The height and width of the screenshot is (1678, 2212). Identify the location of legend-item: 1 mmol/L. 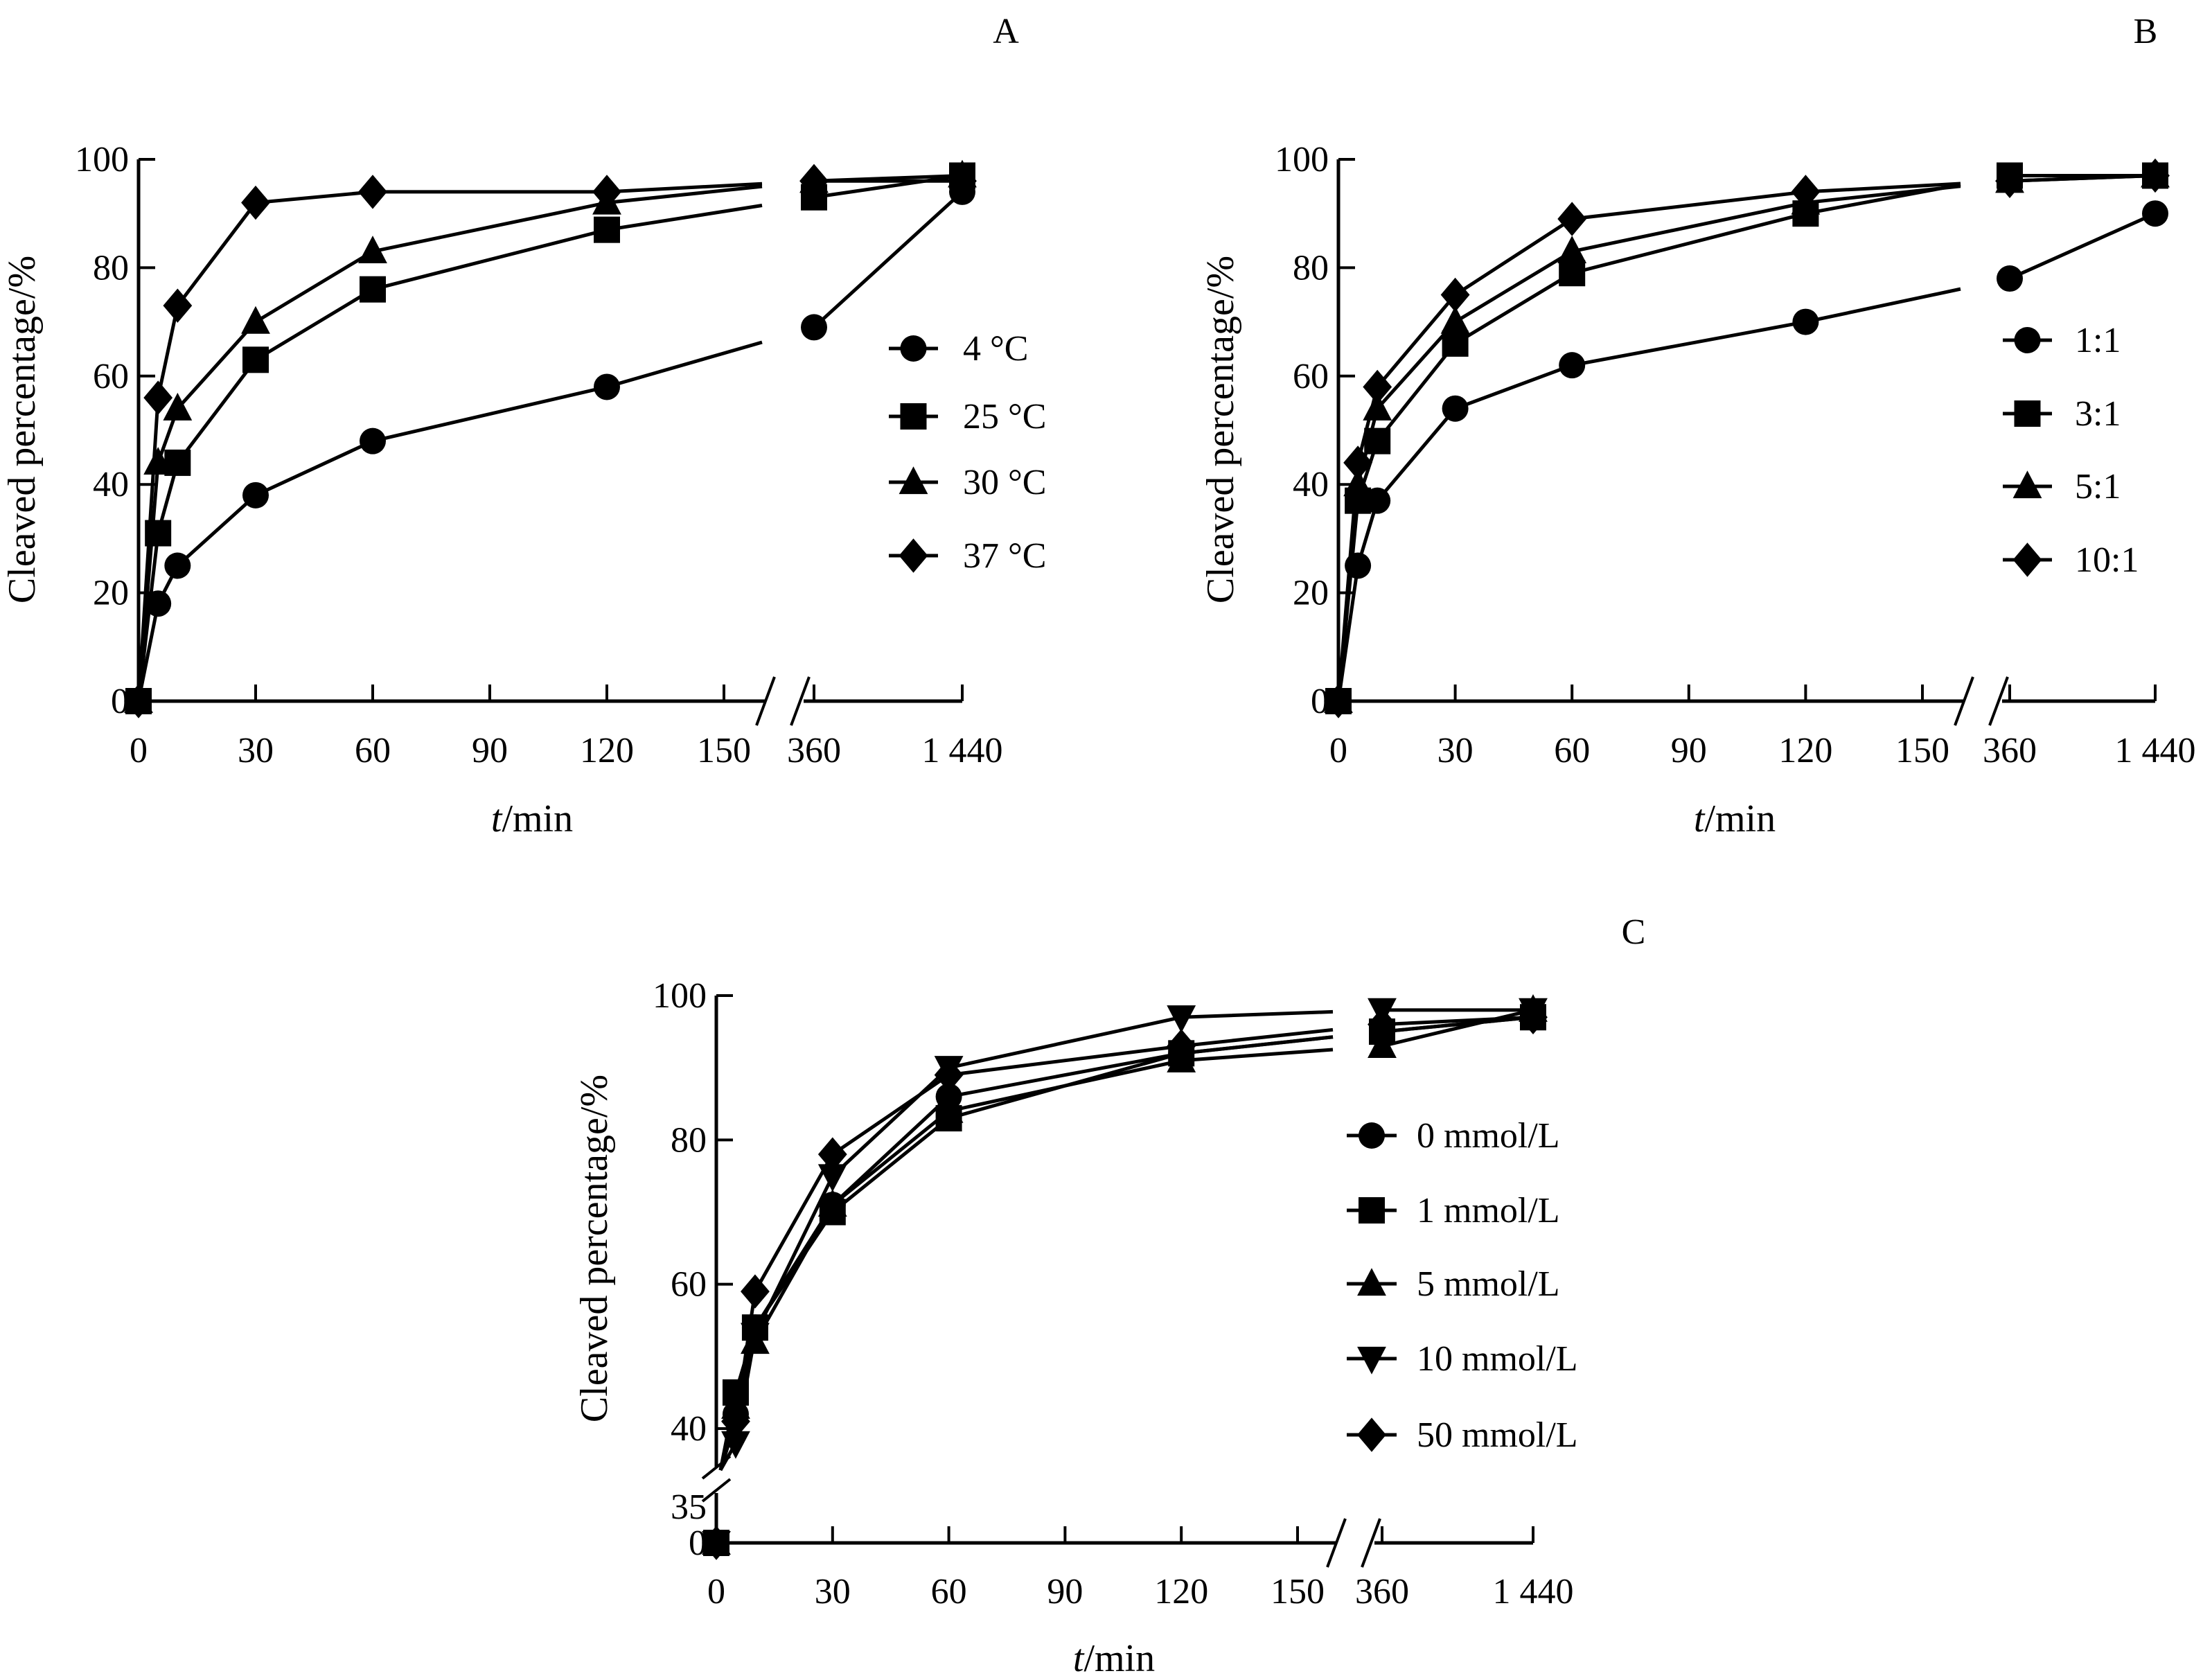
(1454, 1210).